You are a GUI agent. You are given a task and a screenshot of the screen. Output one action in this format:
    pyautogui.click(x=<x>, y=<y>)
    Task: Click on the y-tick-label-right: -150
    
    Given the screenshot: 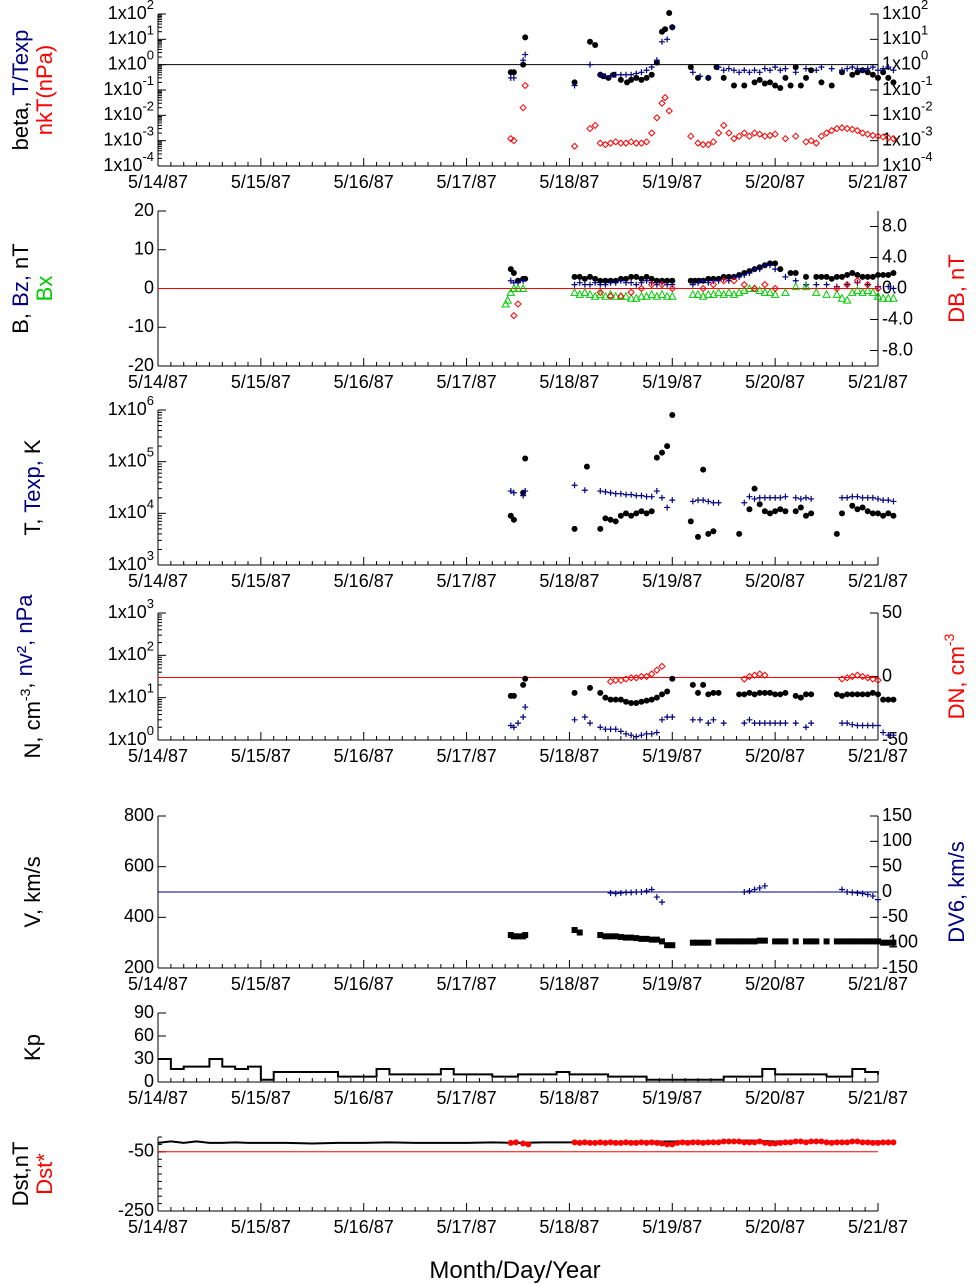 What is the action you would take?
    pyautogui.click(x=900, y=967)
    